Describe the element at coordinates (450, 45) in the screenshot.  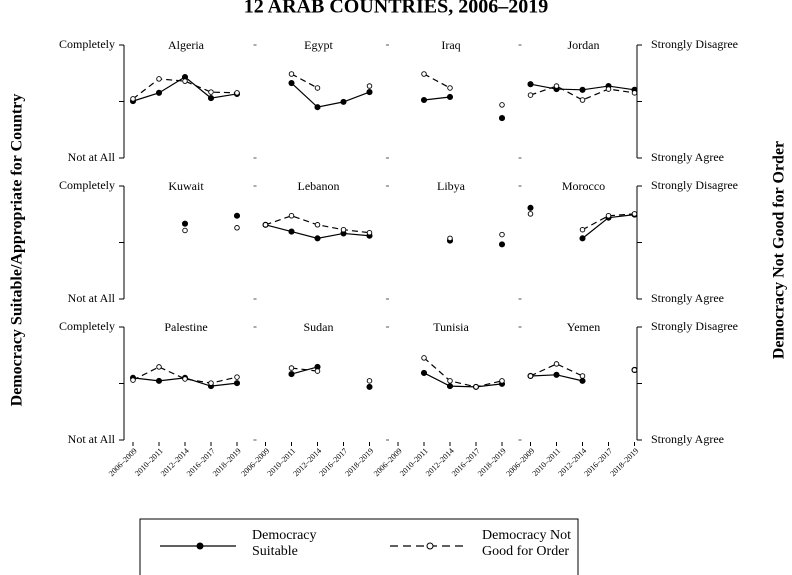
I see `panel-title: Iraq` at that location.